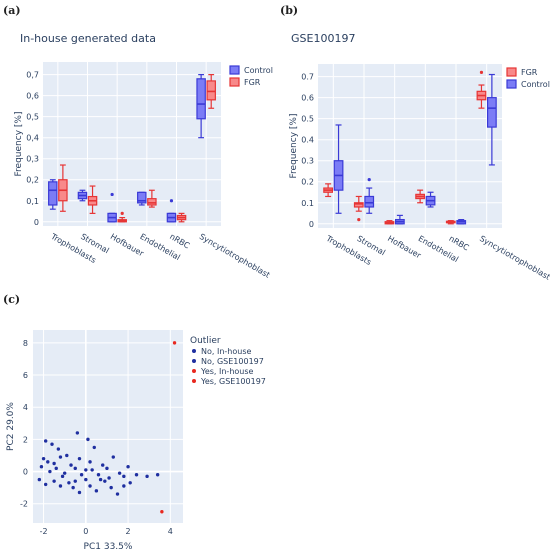 This screenshot has height=560, width=550. What do you see at coordinates (528, 78) in the screenshot?
I see `chart-b-legend: FGR Control` at bounding box center [528, 78].